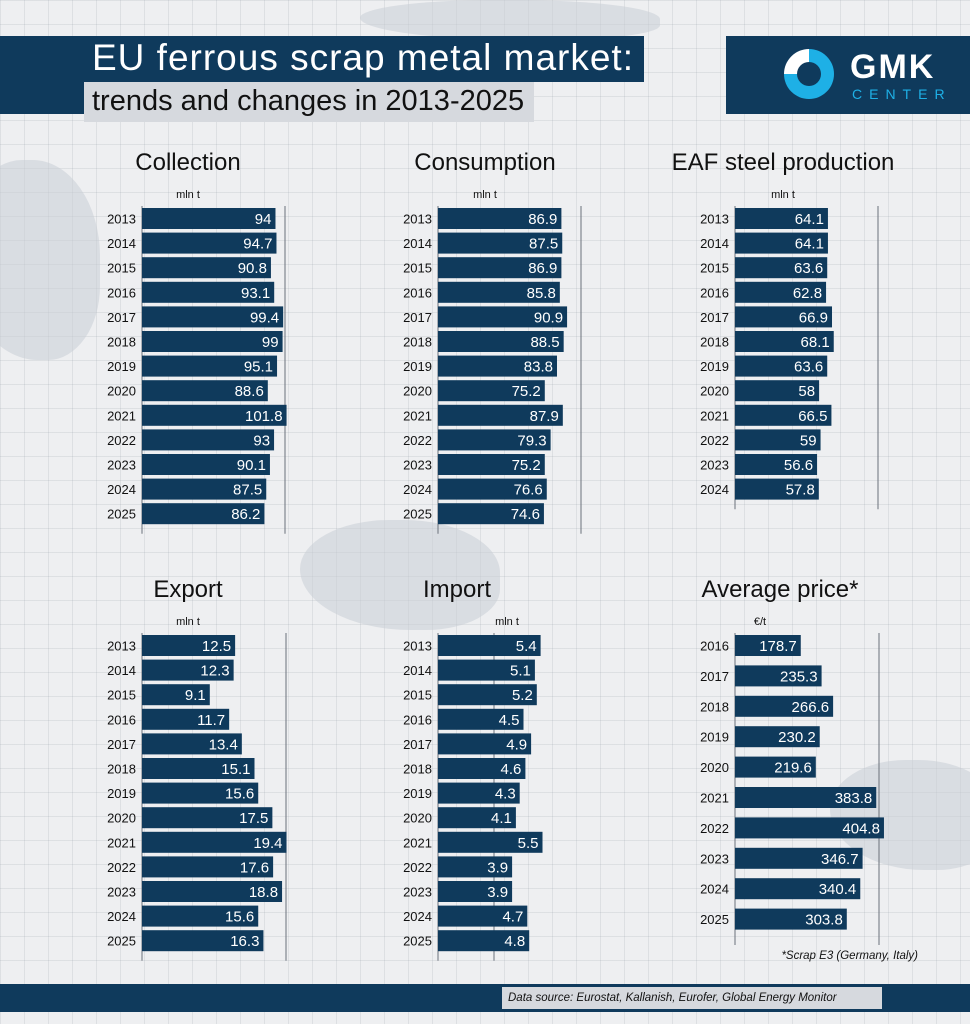  Describe the element at coordinates (261, 440) in the screenshot. I see `value-label: 93` at that location.